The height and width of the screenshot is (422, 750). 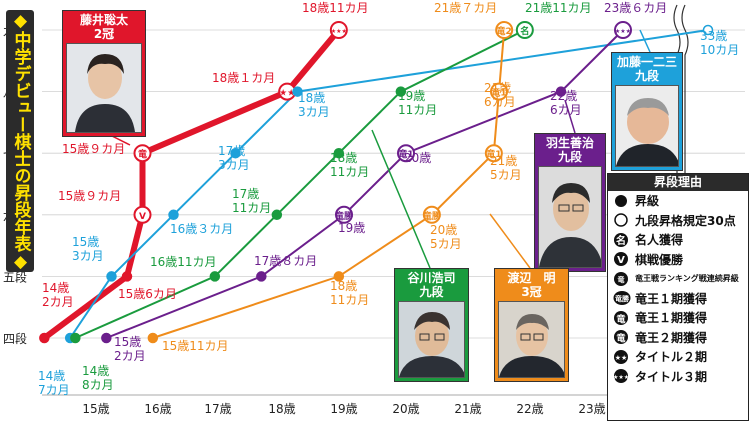 I want to click on data-point-icon: ★★★, so click(x=623, y=31).